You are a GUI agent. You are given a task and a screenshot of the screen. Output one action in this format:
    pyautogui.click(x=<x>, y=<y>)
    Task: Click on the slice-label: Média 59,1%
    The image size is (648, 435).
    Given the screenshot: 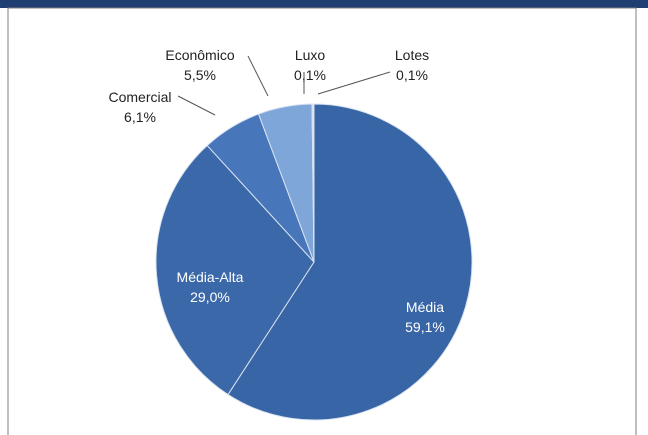 What is the action you would take?
    pyautogui.click(x=425, y=317)
    